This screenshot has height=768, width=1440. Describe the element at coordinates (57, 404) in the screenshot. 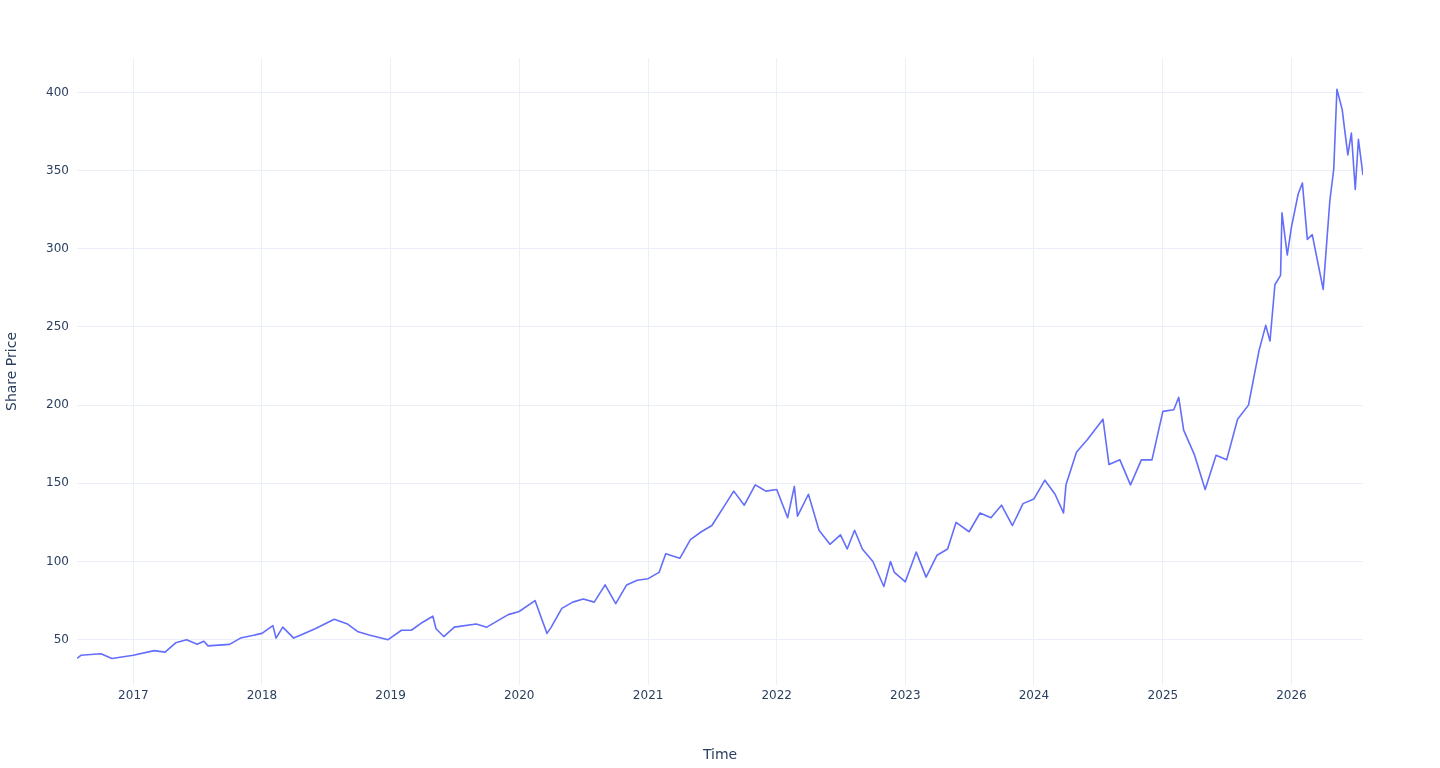

I see `y-tick-label: 200` at that location.